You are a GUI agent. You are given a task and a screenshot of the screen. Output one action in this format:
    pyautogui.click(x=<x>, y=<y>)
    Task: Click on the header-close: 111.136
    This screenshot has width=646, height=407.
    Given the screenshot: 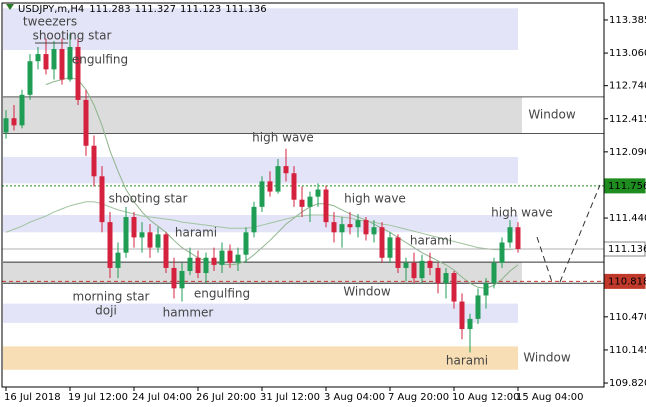 What is the action you would take?
    pyautogui.click(x=245, y=9)
    